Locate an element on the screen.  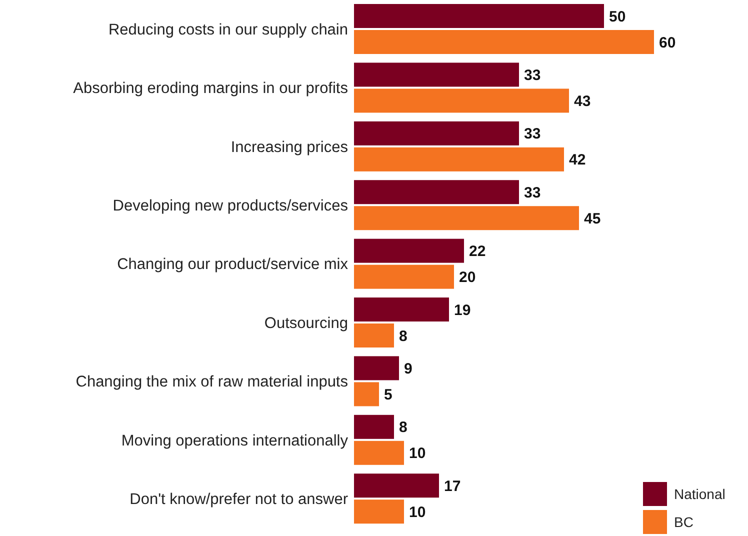
y-tick-label: Increasing prices is located at coordinates (289, 147).